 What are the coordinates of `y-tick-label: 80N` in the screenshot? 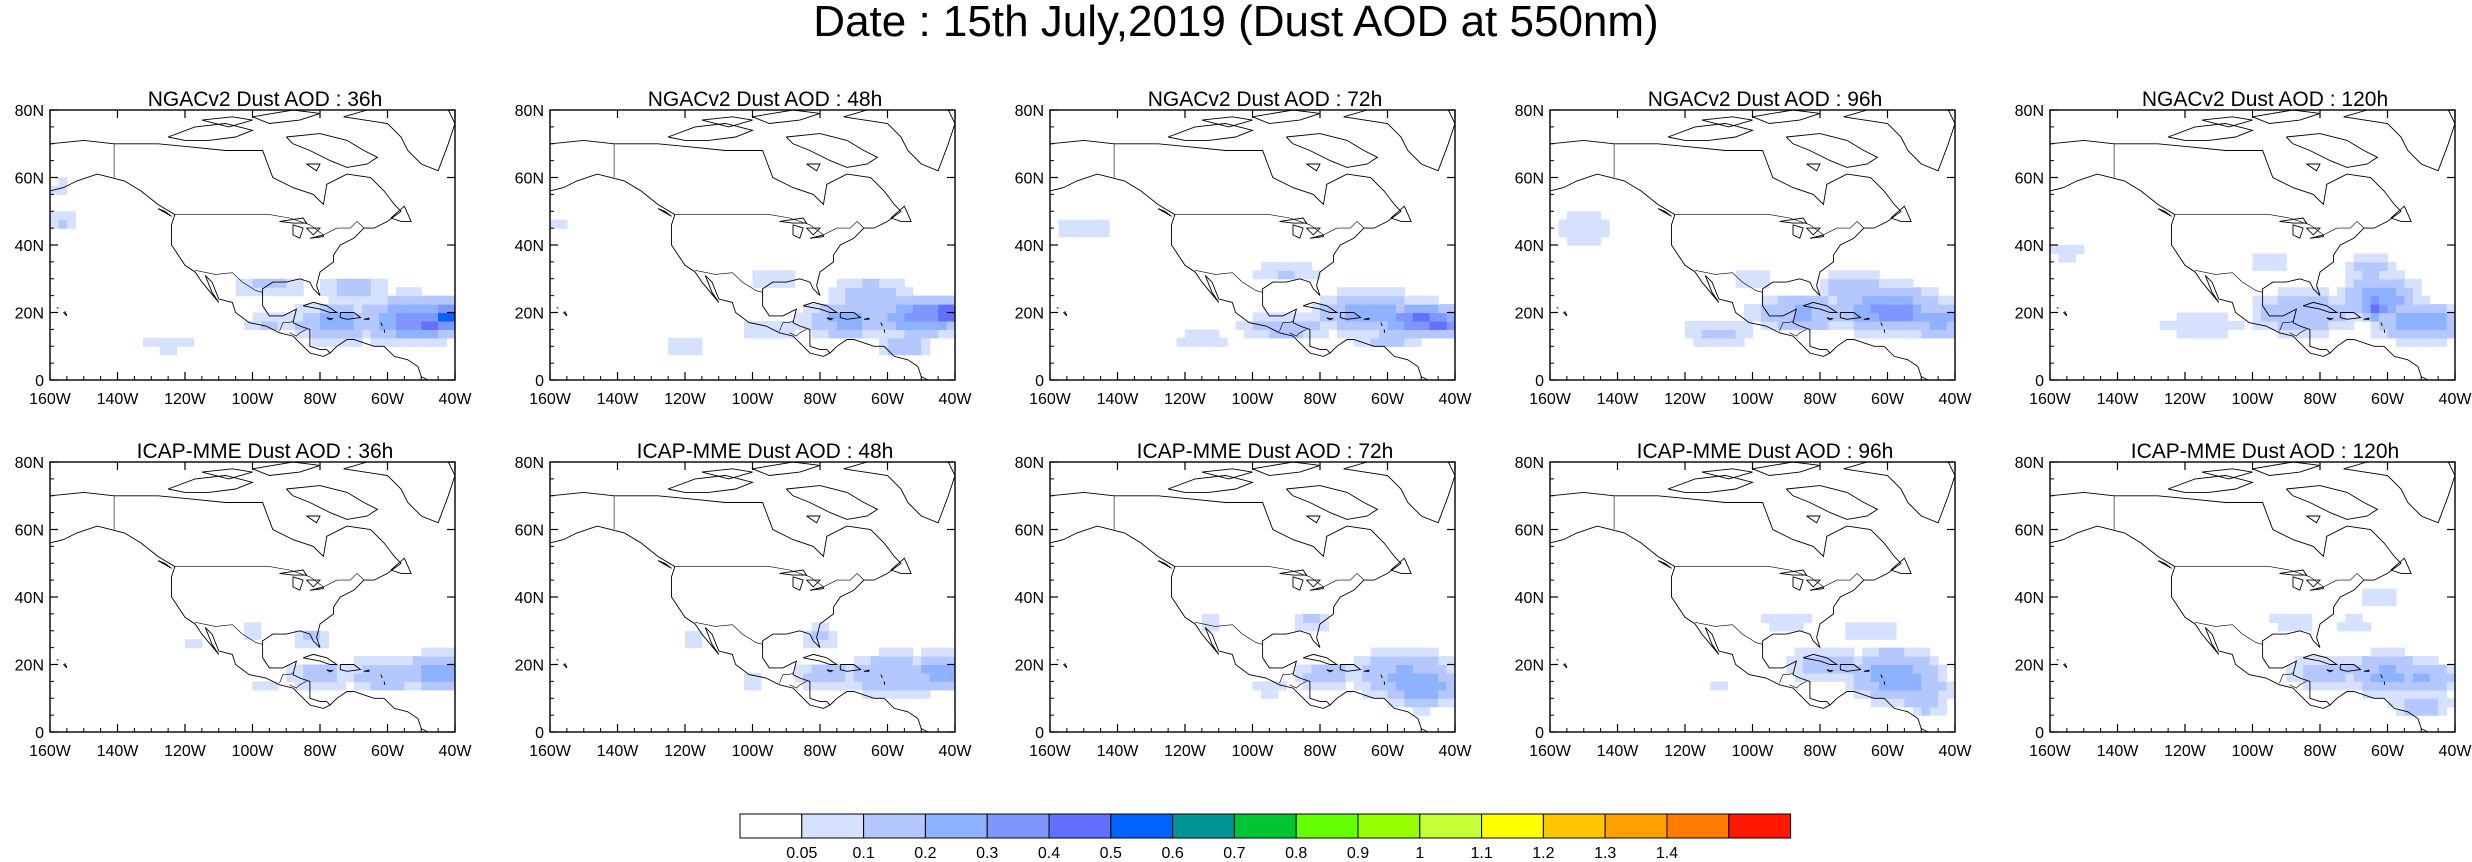 It's located at (29, 111).